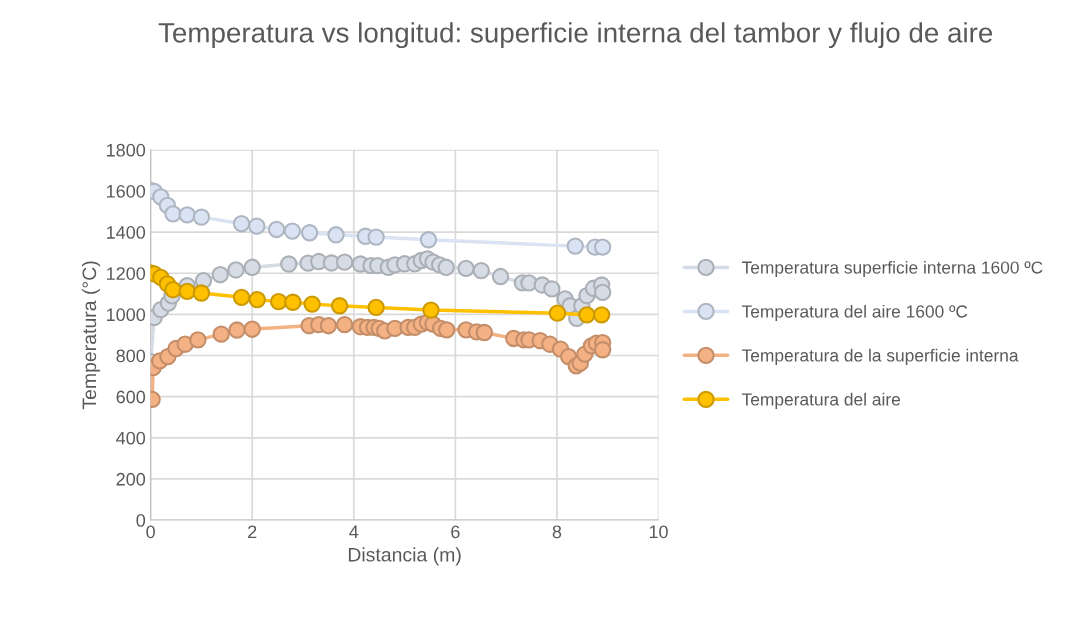  I want to click on y-tick-label: 800, so click(131, 356).